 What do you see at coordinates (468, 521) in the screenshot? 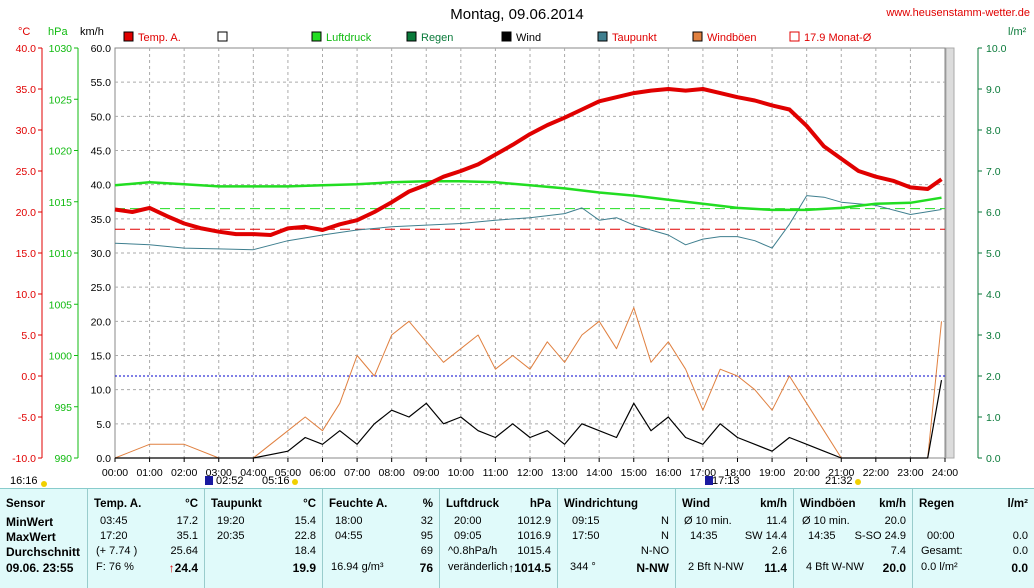
I see `luftdruck-min-time: 20:00` at bounding box center [468, 521].